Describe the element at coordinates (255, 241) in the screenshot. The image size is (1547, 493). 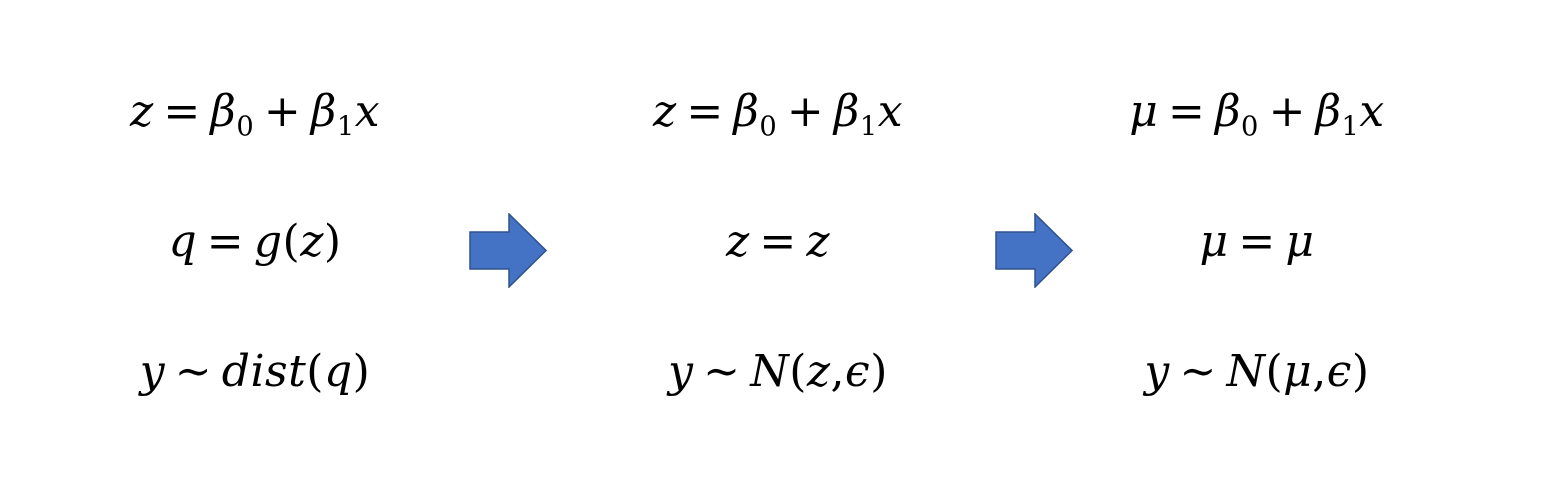
I see `col1-link-function: q = g(z)` at that location.